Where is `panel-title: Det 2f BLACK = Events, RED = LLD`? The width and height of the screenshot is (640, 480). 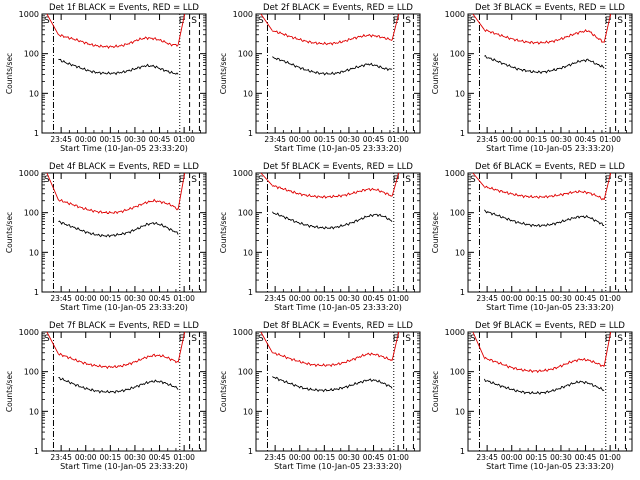
panel-title: Det 2f BLACK = Events, RED = LLD is located at coordinates (338, 8).